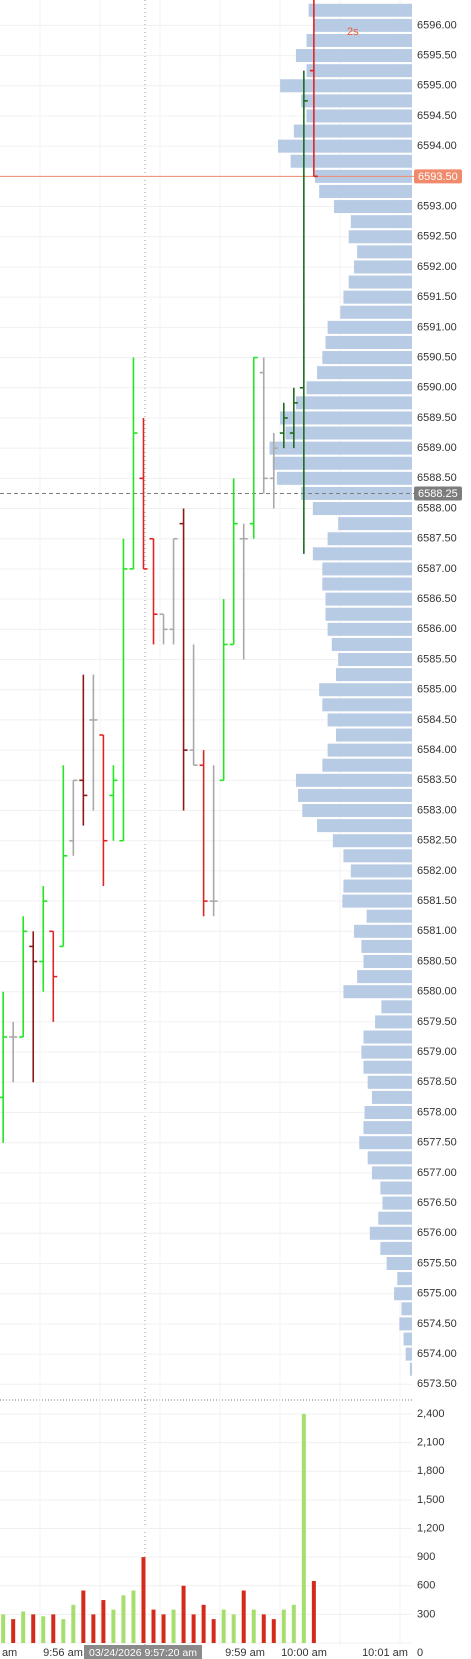 This screenshot has height=1659, width=471. Describe the element at coordinates (437, 750) in the screenshot. I see `y-tick-label: 6584.00` at that location.